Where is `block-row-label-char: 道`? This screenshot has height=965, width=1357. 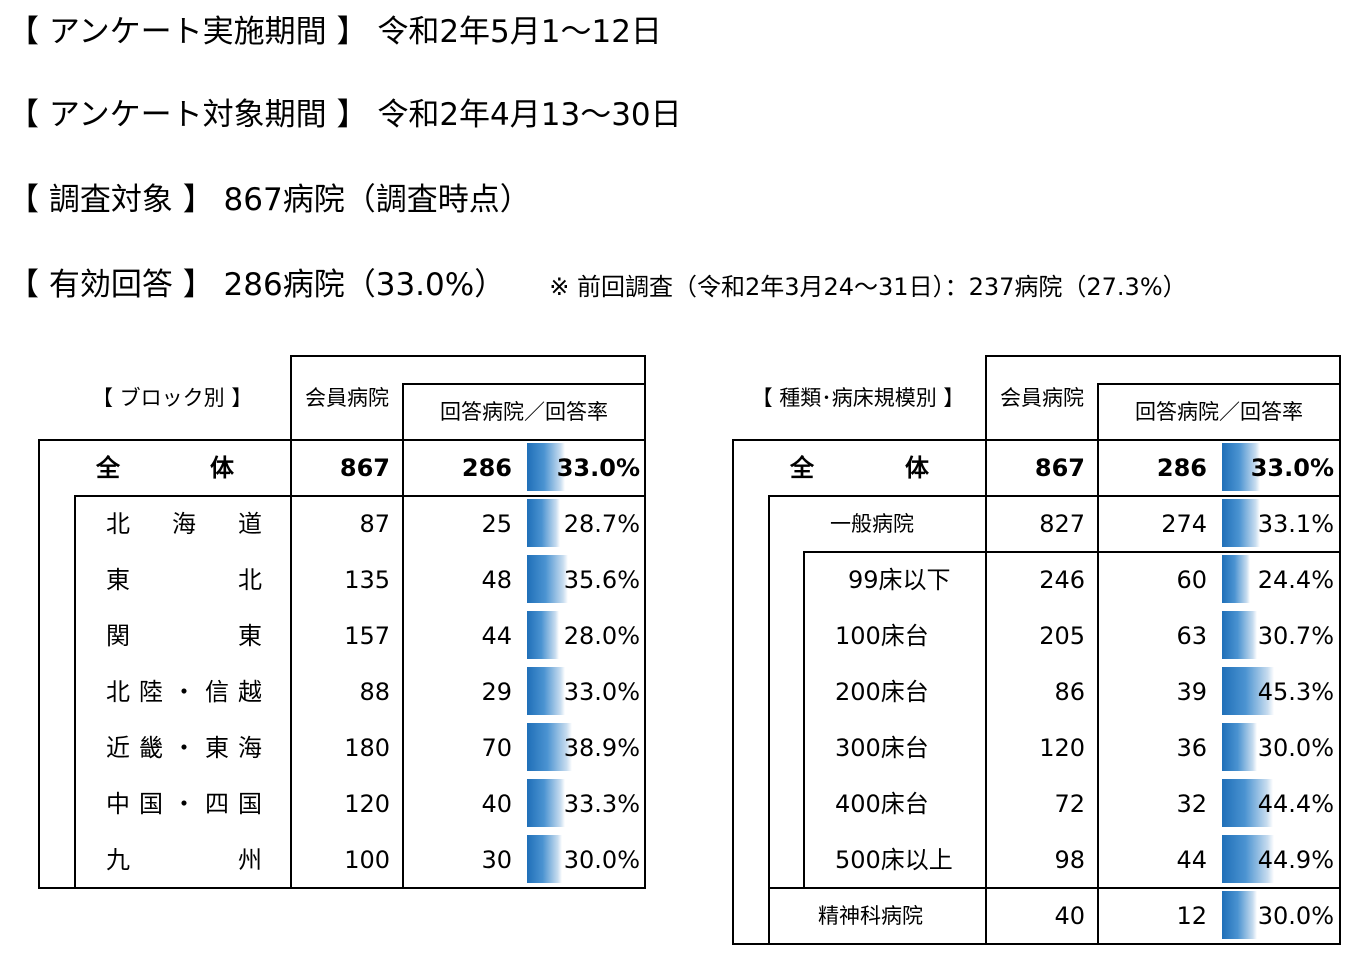 block-row-label-char: 道 is located at coordinates (250, 524).